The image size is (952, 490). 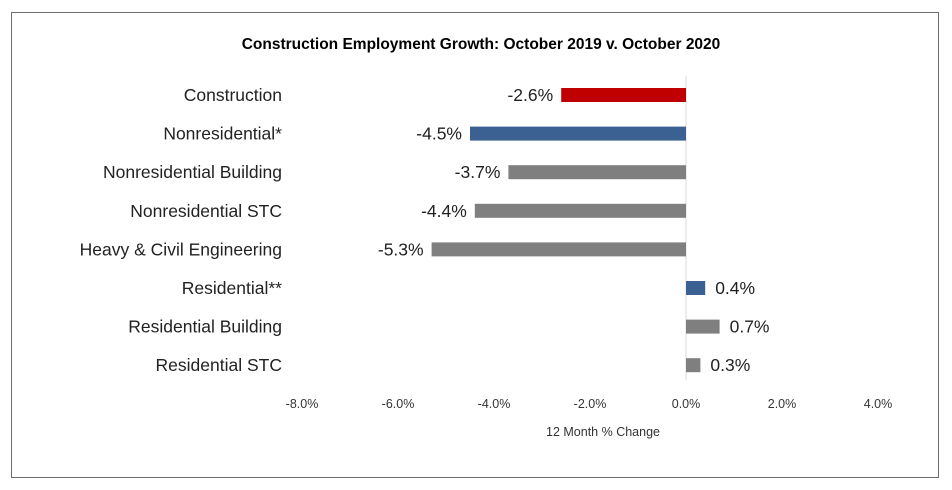 What do you see at coordinates (603, 432) in the screenshot?
I see `x-axis-title: 12 Month % Change` at bounding box center [603, 432].